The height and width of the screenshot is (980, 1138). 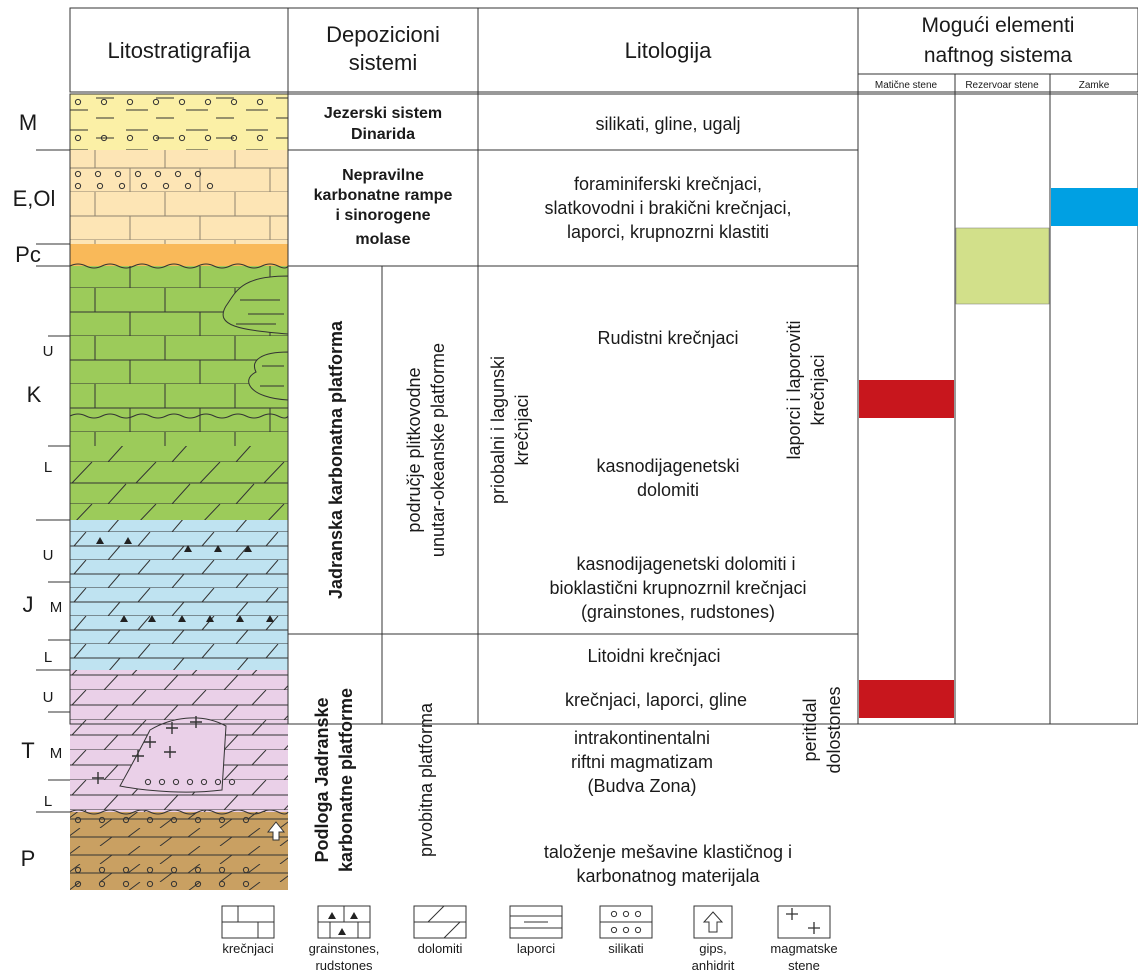 I want to click on ramp-line3: i sinorogene, so click(x=382, y=215).